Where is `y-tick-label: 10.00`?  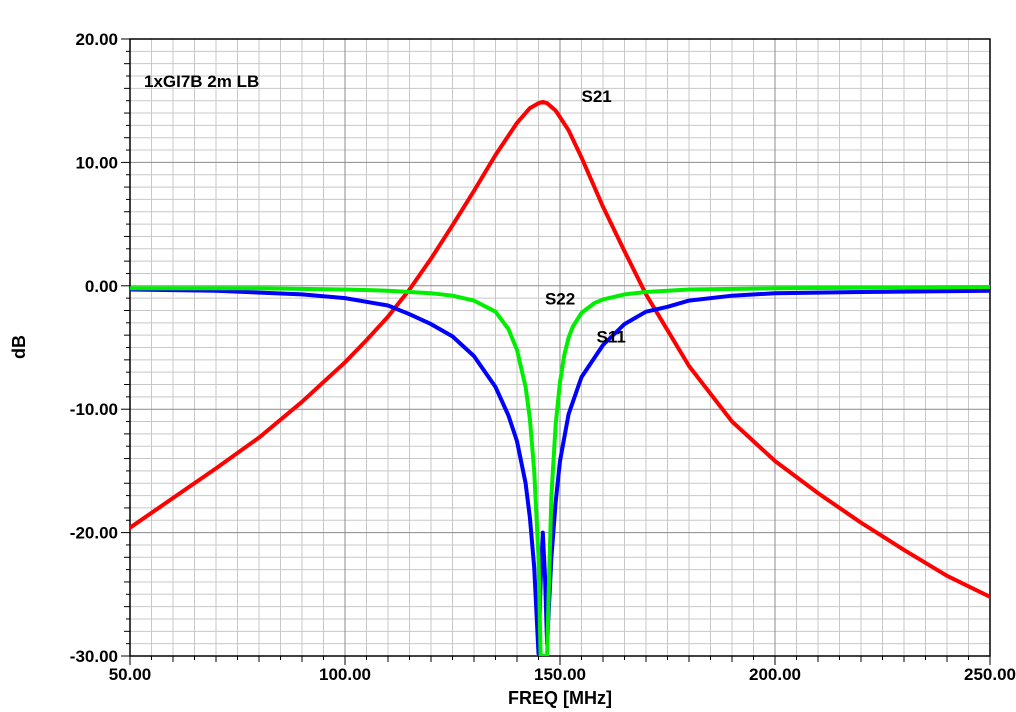
y-tick-label: 10.00 is located at coordinates (96, 162).